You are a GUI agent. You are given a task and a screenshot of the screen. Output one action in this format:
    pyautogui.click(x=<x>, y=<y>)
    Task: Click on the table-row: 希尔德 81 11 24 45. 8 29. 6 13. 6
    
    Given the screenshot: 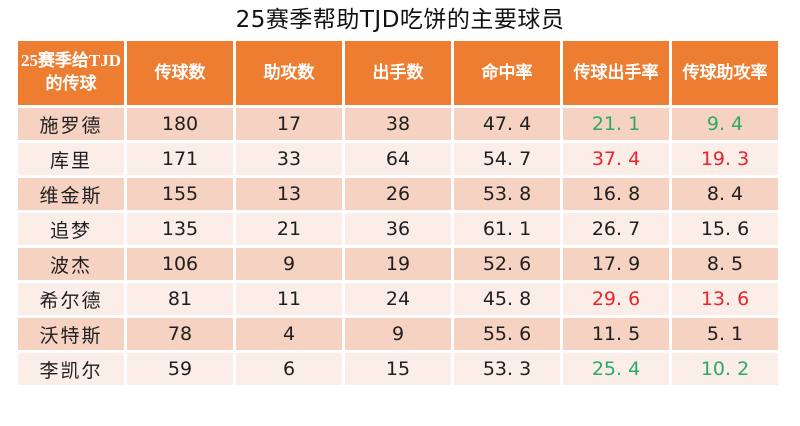 What is the action you would take?
    pyautogui.click(x=398, y=299)
    